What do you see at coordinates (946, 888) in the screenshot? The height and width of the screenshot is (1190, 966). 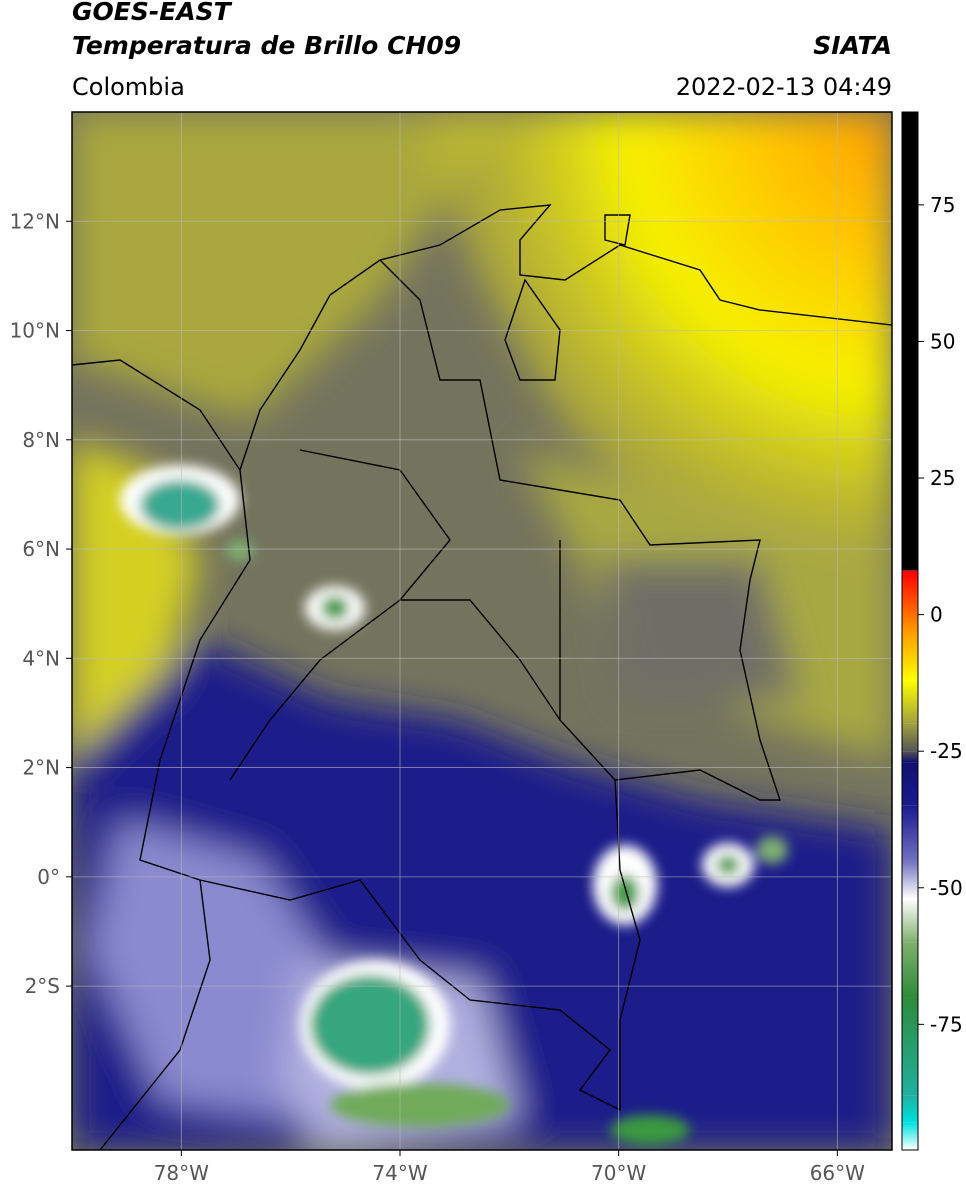 I see `colorbar-tick-label: -50` at bounding box center [946, 888].